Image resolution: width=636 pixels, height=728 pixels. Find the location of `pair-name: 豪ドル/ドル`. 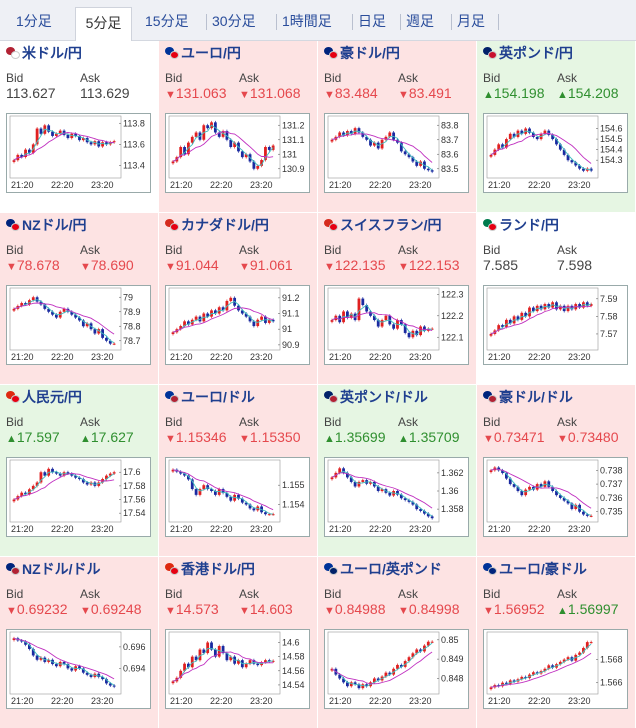

pair-name: 豪ドル/ドル is located at coordinates (536, 397).